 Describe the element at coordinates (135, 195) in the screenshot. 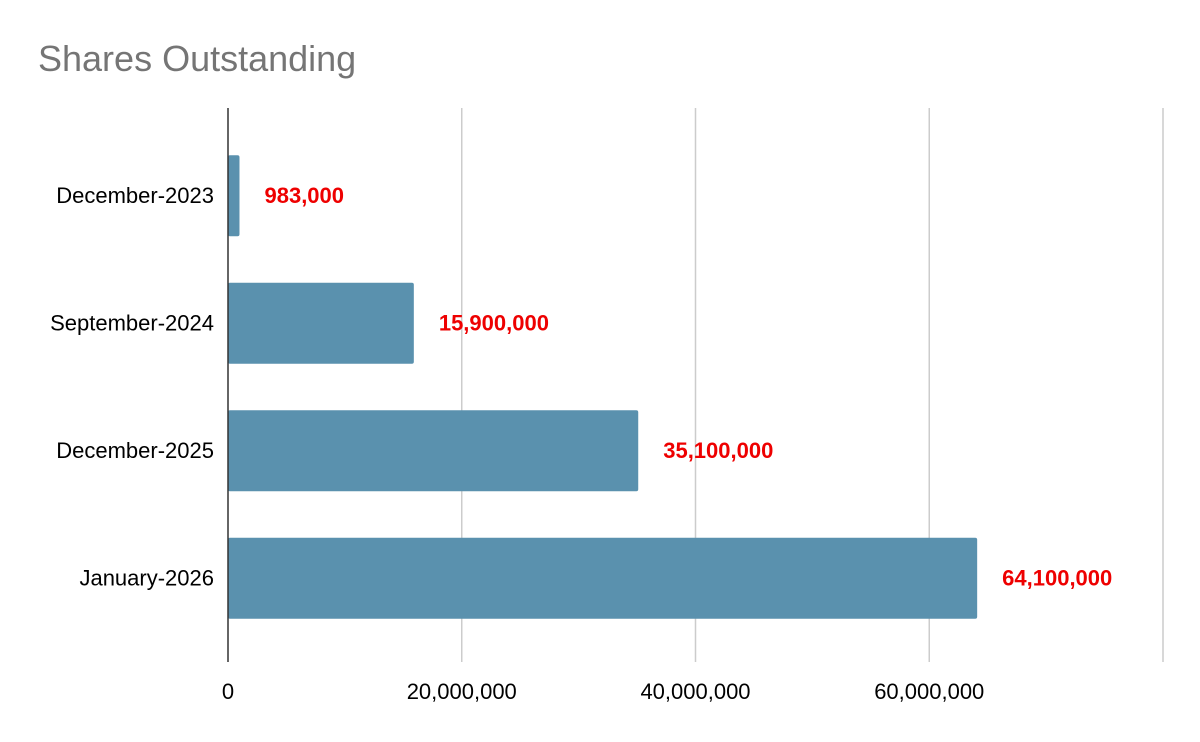

I see `category-label: December-2023` at that location.